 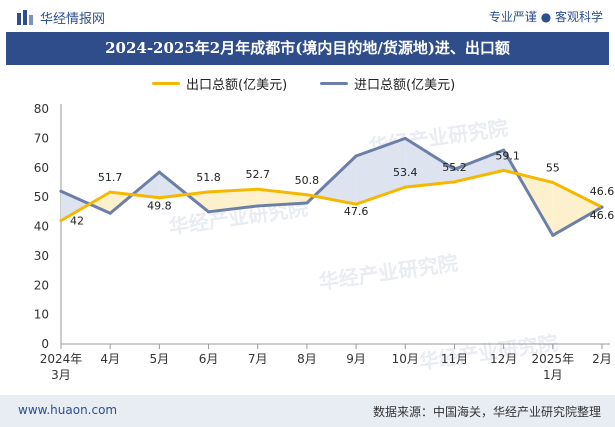 I want to click on data-label-3: 51.8, so click(x=208, y=177).